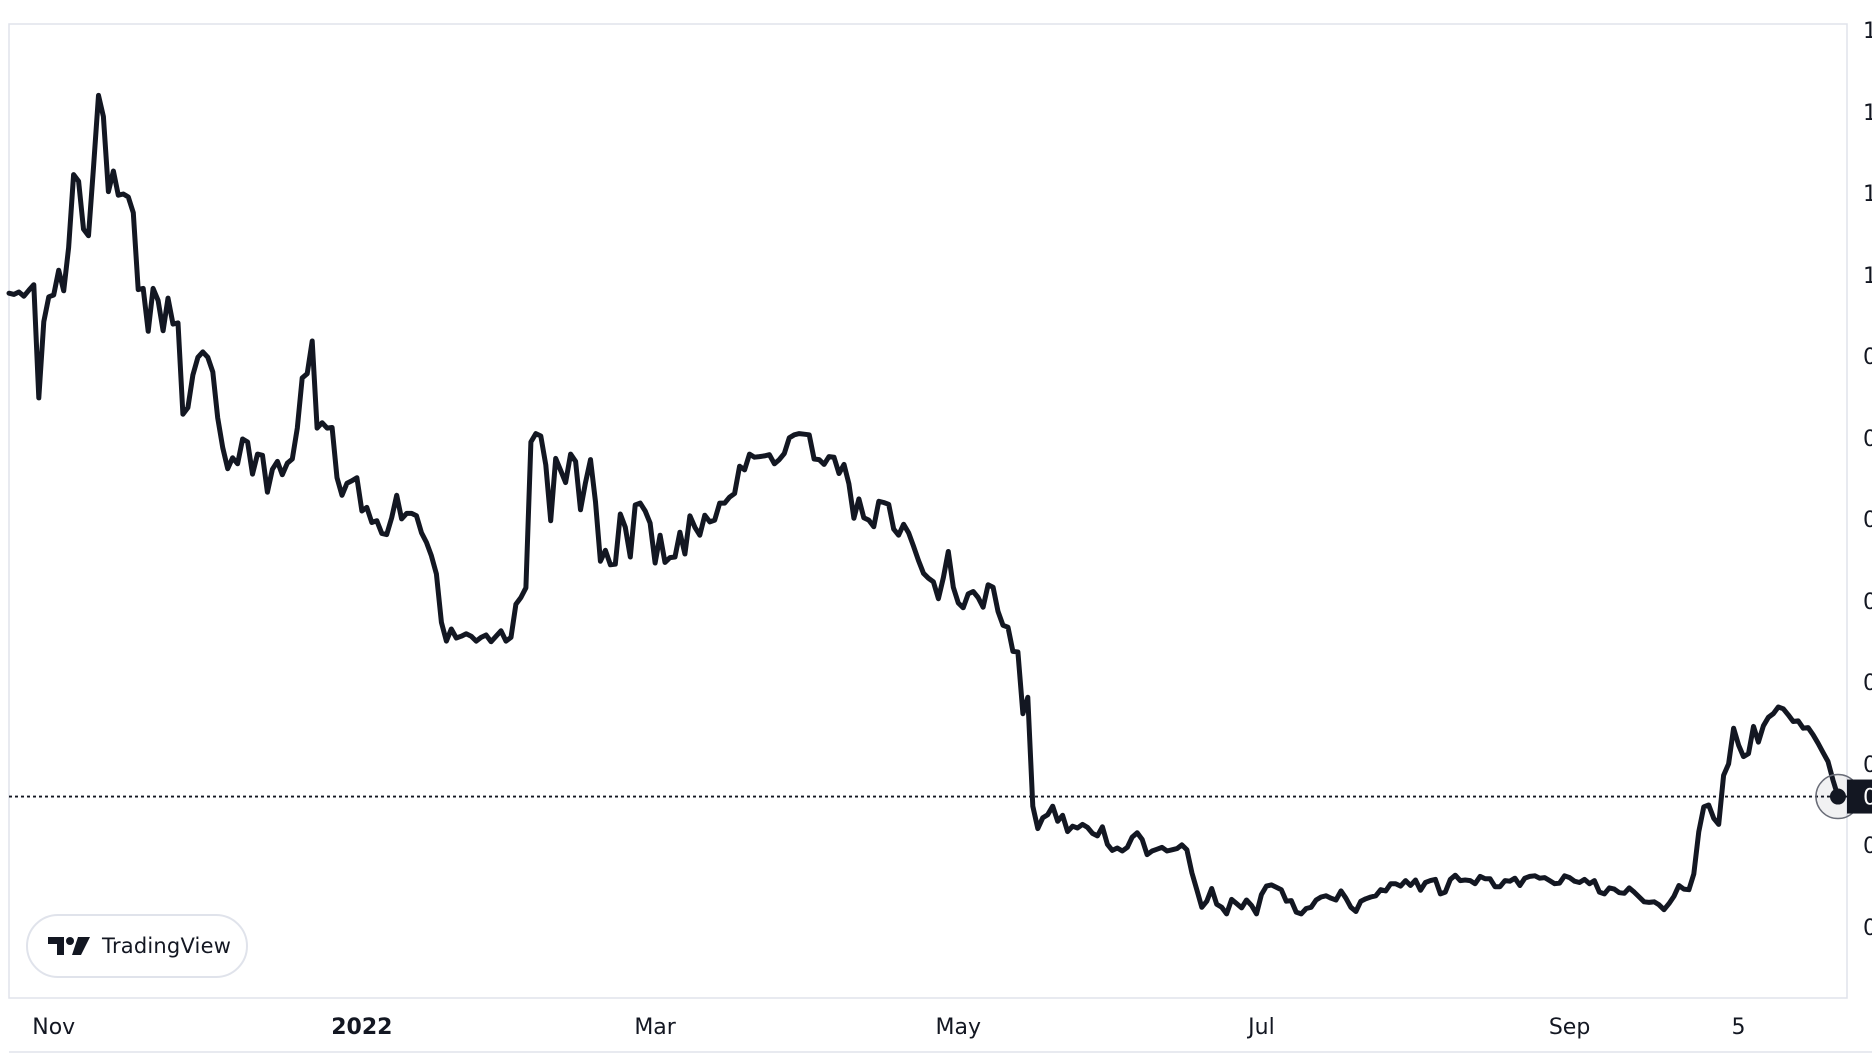 This screenshot has width=1872, height=1064. Describe the element at coordinates (167, 946) in the screenshot. I see `tradingview-logo-text: TradingView` at that location.